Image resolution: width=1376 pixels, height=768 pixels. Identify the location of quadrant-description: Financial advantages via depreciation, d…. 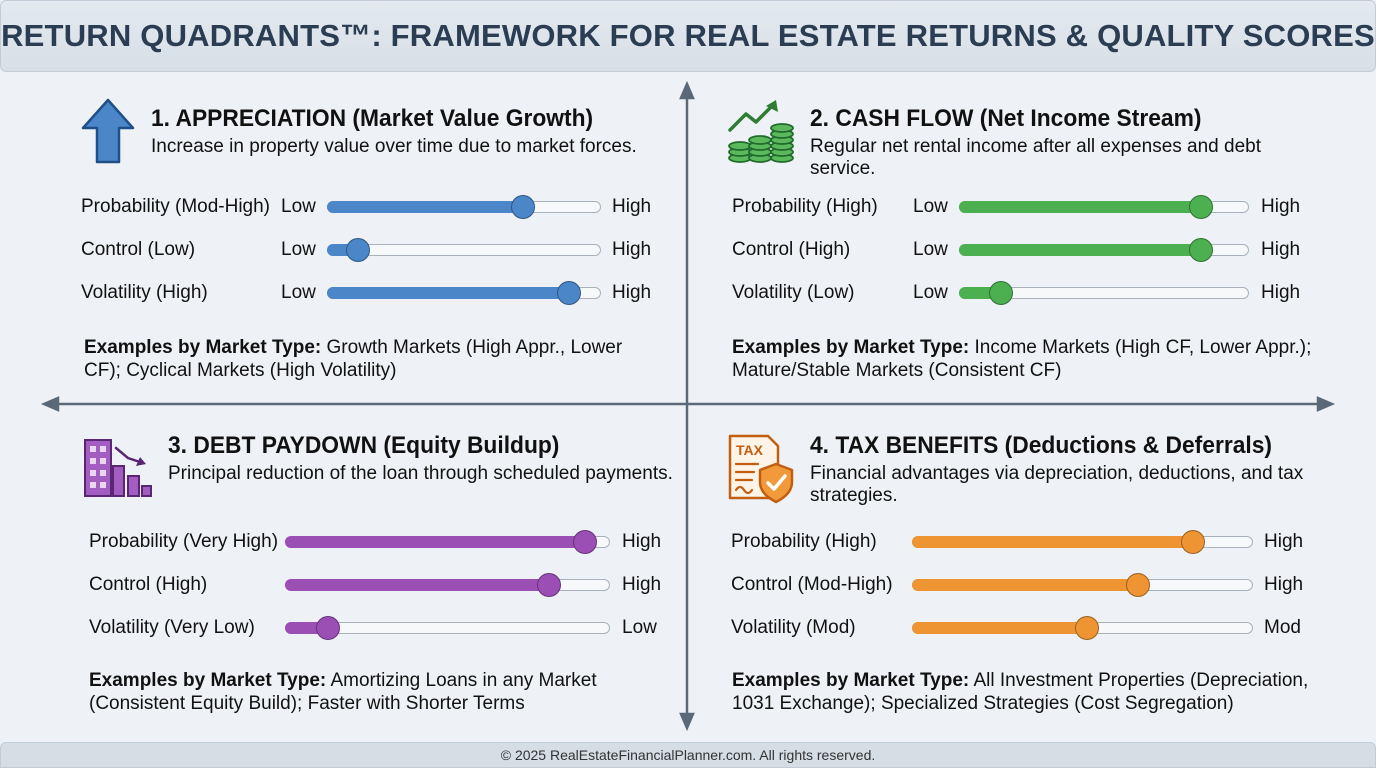
(1057, 484).